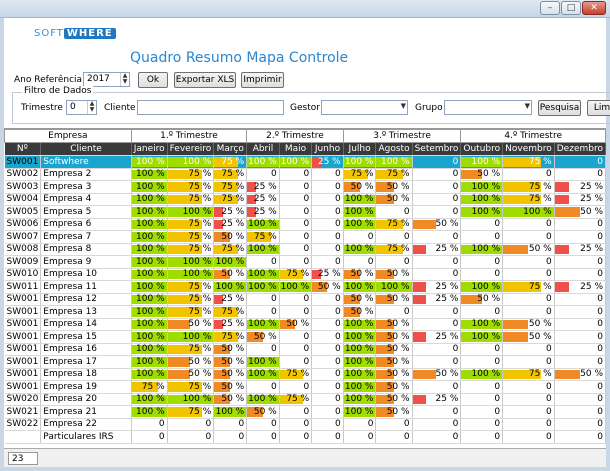  Describe the element at coordinates (153, 80) in the screenshot. I see `ok-button: Ok` at that location.